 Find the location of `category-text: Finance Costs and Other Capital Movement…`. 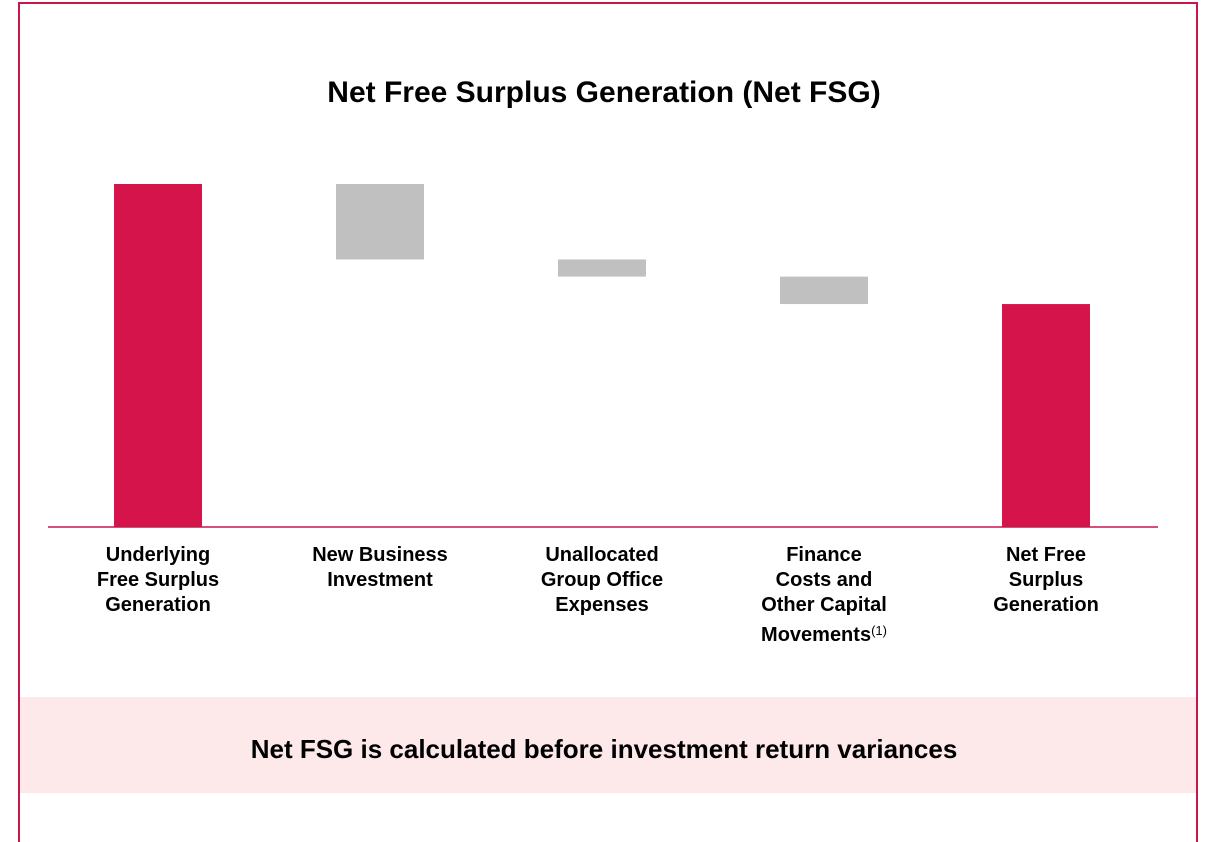

category-text: Finance Costs and Other Capital Movement… is located at coordinates (824, 595).